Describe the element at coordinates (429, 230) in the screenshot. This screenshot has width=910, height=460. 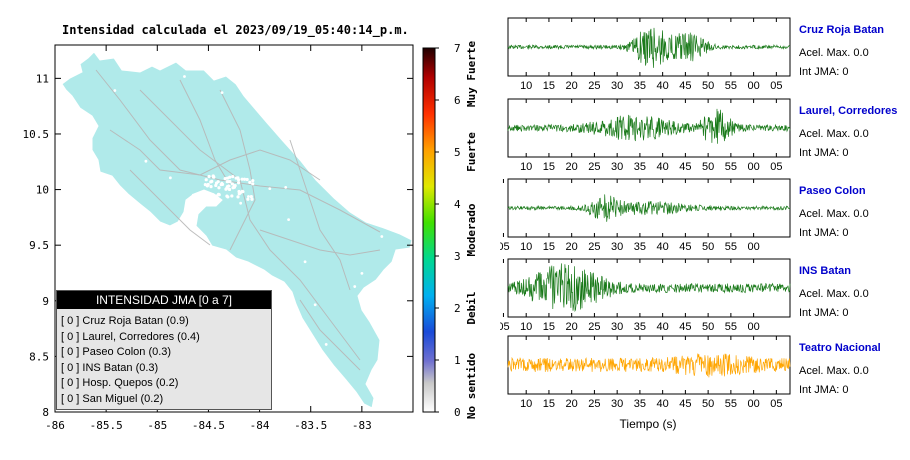
I see `colorbar-gradient` at that location.